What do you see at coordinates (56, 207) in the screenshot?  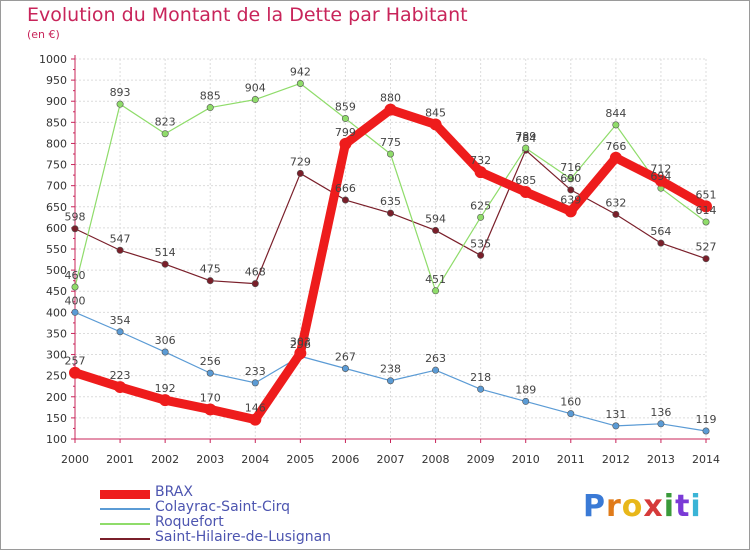 I see `y-tick-label: 650` at bounding box center [56, 207].